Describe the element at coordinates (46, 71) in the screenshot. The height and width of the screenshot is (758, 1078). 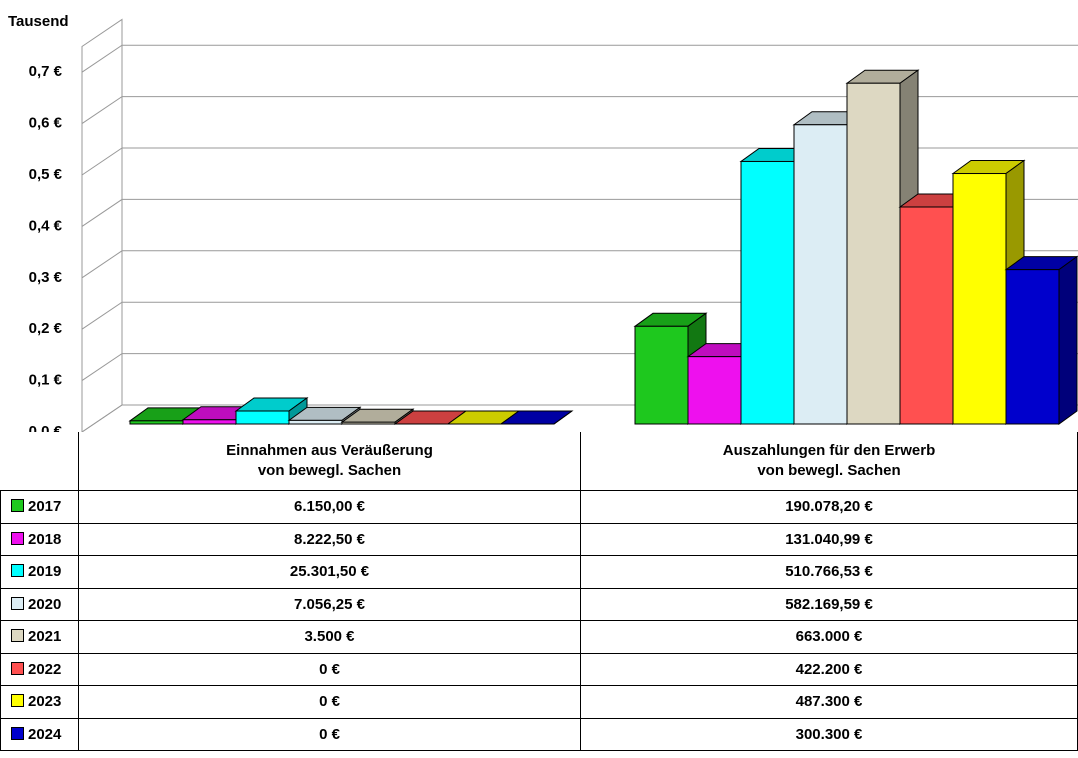
I see `y-tick-label: 0,7 €` at that location.